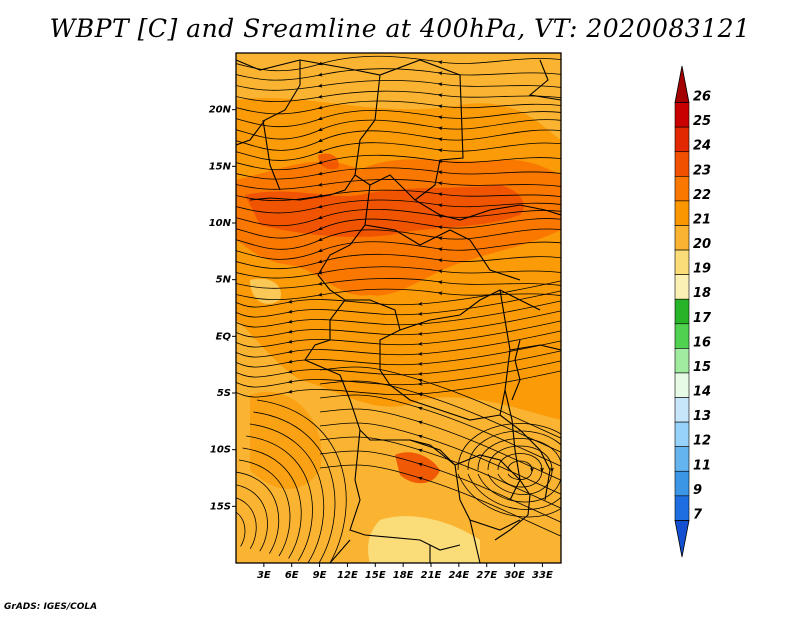 The height and width of the screenshot is (618, 800). Describe the element at coordinates (702, 465) in the screenshot. I see `colorbar-label: 11` at that location.